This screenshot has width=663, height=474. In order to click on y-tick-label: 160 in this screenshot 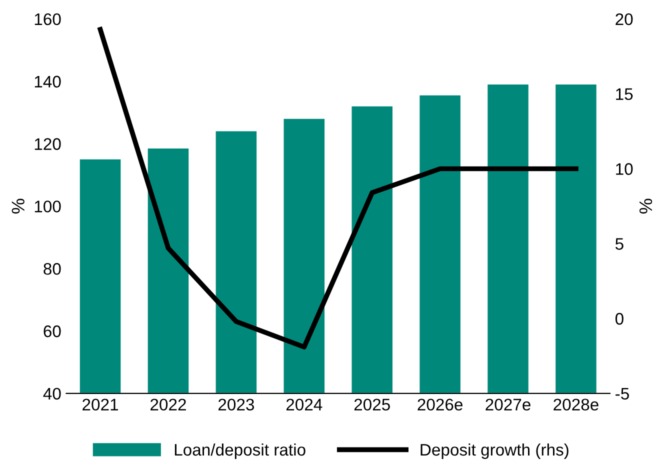, I will do `click(47, 19)`.